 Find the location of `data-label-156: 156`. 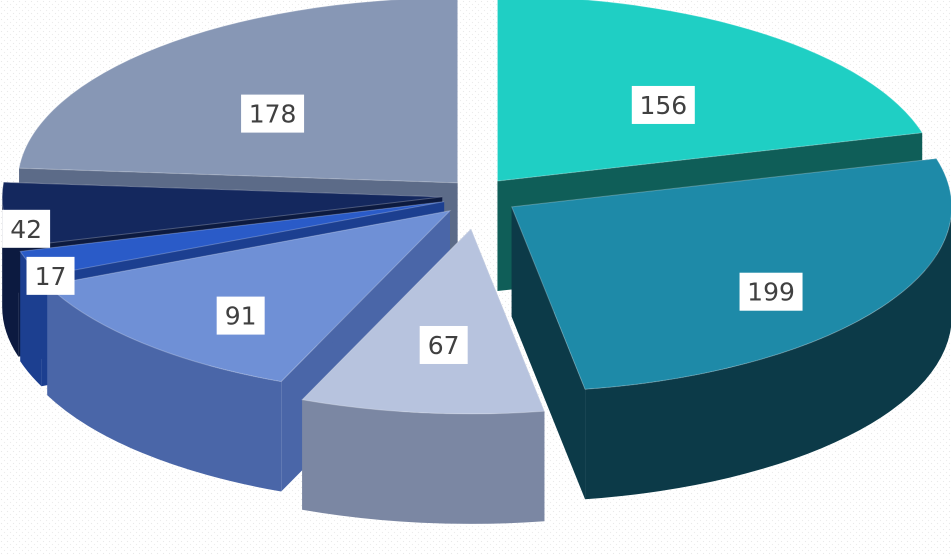

data-label-156: 156 is located at coordinates (663, 104).